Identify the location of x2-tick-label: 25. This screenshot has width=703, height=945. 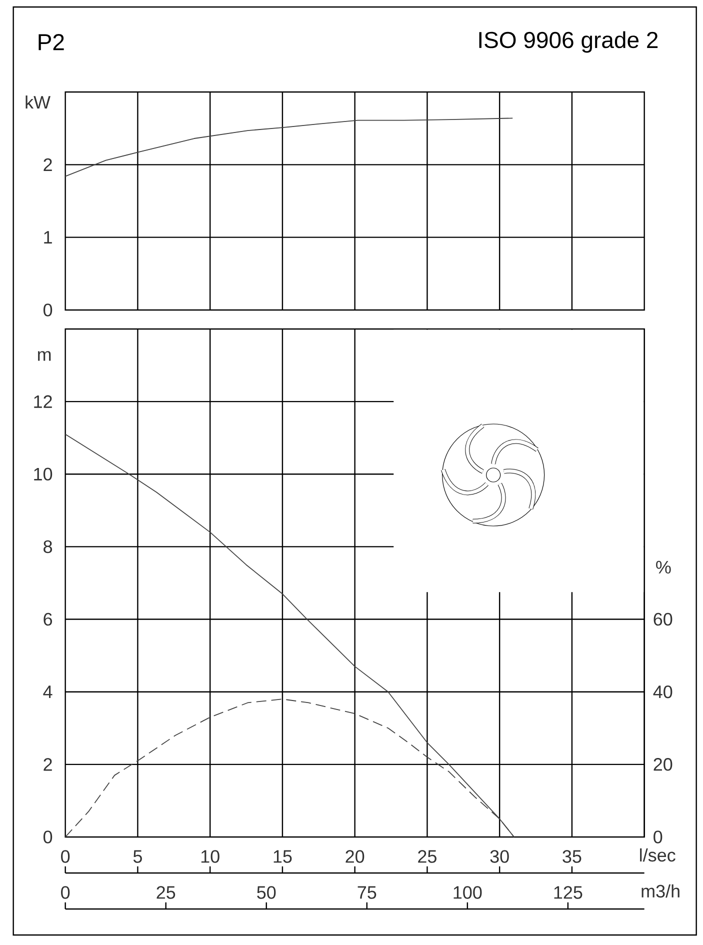
(165, 892).